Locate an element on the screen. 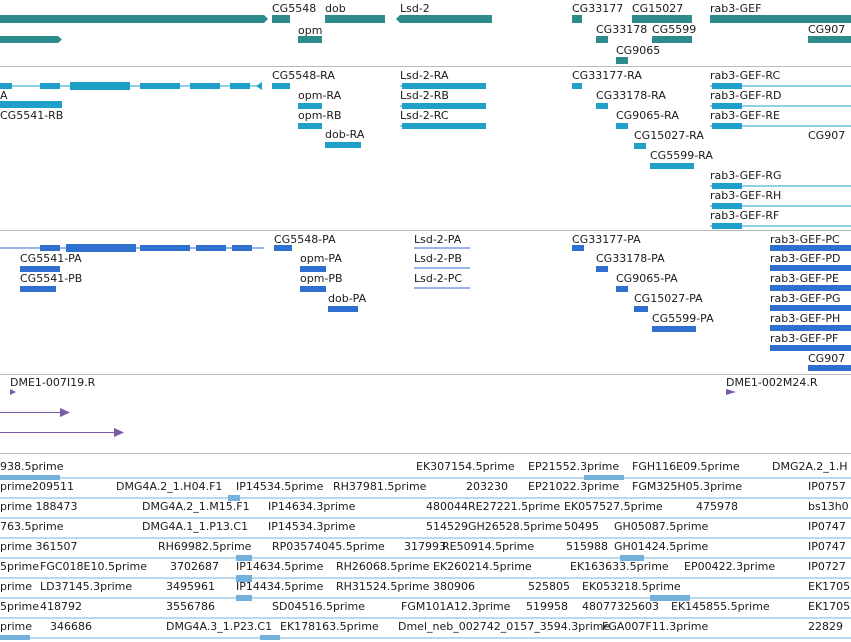 Image resolution: width=851 pixels, height=642 pixels. gene-label: CG907 is located at coordinates (827, 29).